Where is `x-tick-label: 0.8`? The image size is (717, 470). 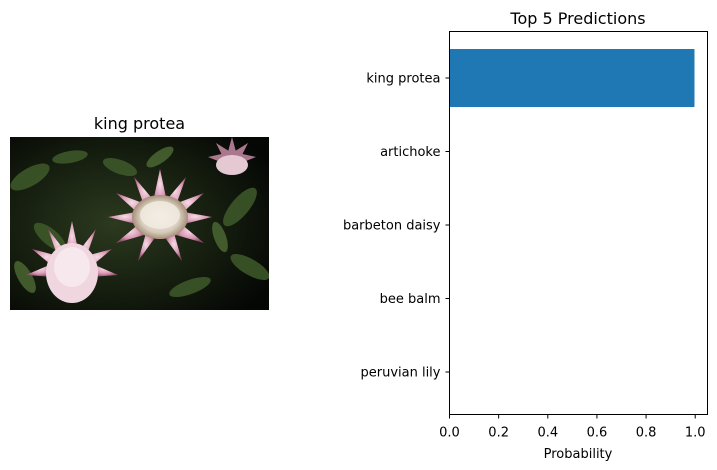
x-tick-label: 0.8 is located at coordinates (646, 433).